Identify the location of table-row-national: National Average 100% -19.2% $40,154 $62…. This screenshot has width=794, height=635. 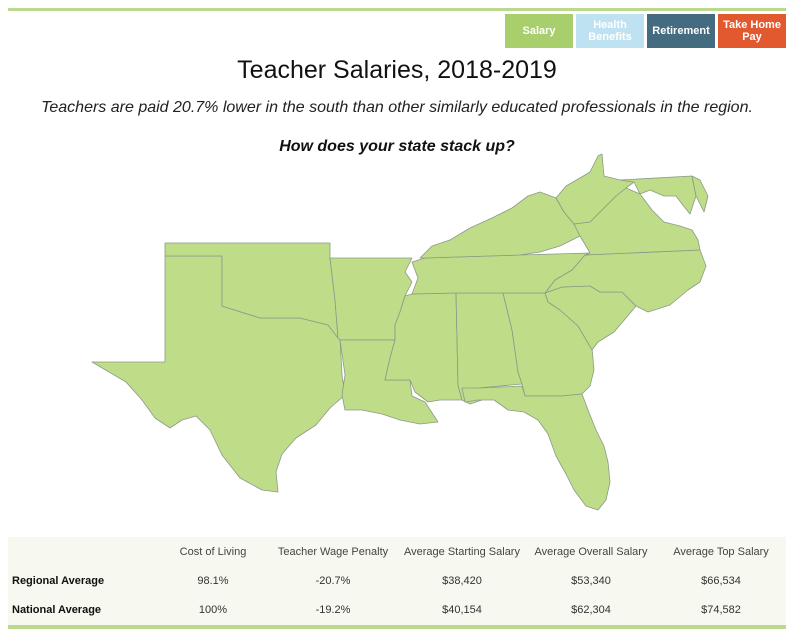
(397, 611).